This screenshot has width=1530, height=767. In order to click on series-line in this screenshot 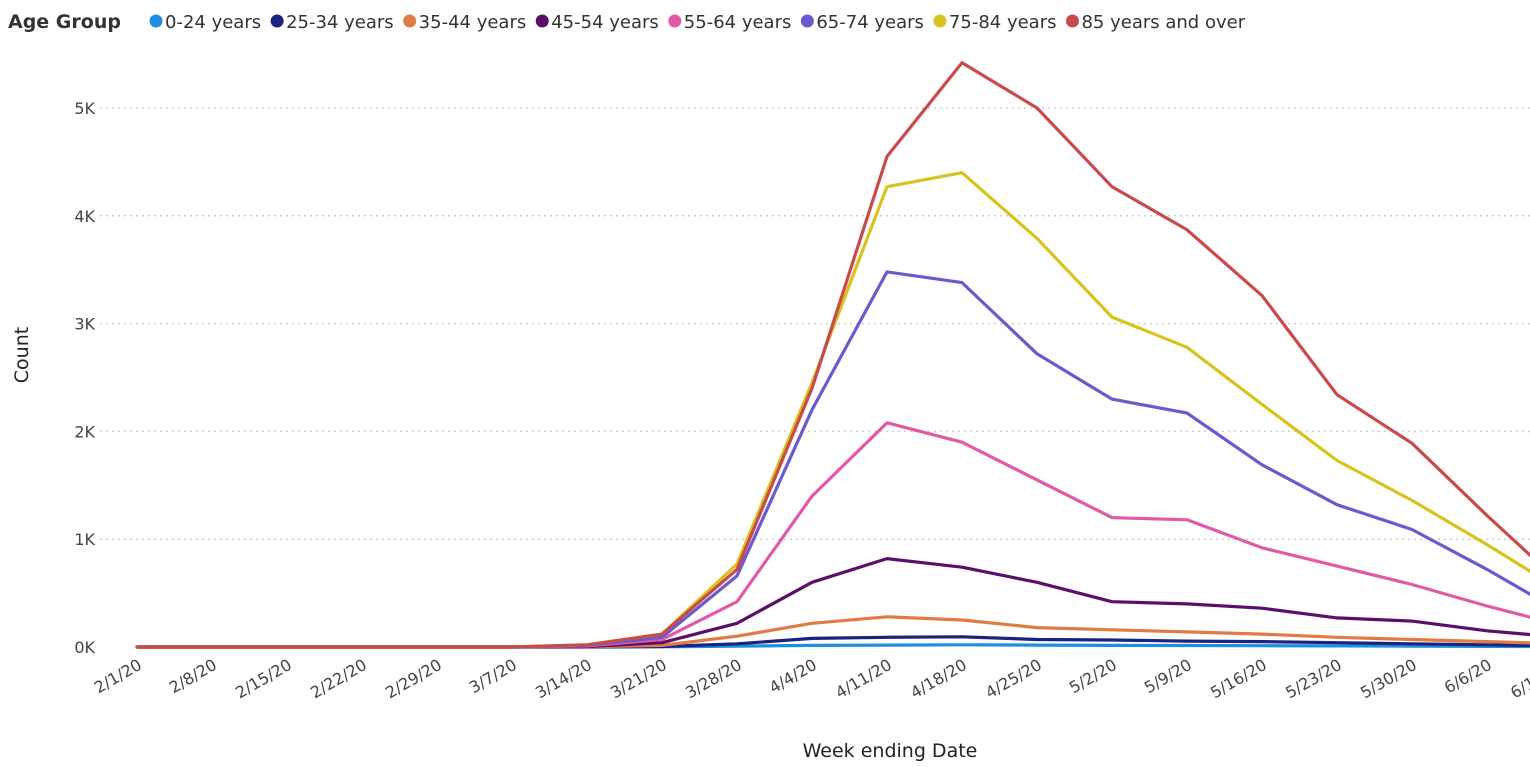, I will do `click(832, 603)`.